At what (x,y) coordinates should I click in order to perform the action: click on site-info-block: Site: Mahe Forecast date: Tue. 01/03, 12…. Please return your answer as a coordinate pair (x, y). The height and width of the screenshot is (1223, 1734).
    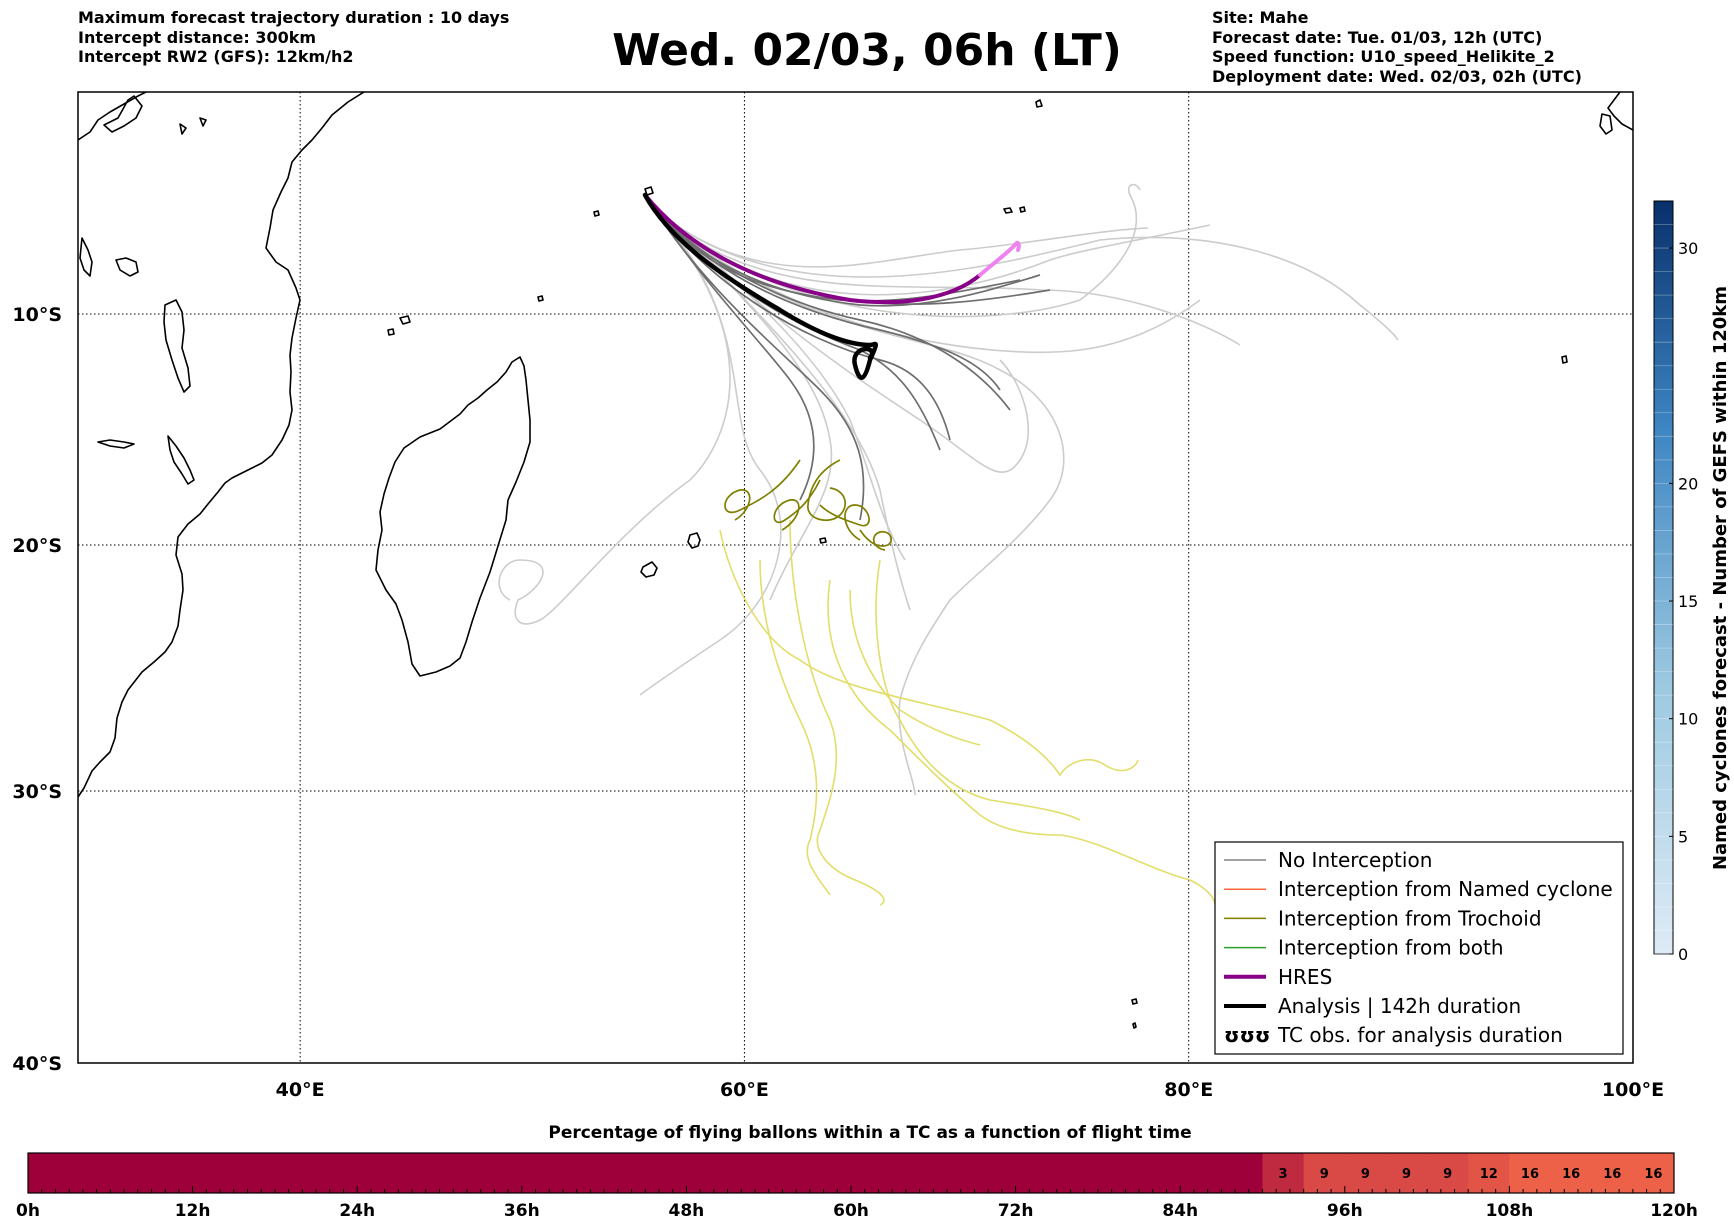
    Looking at the image, I should click on (1397, 47).